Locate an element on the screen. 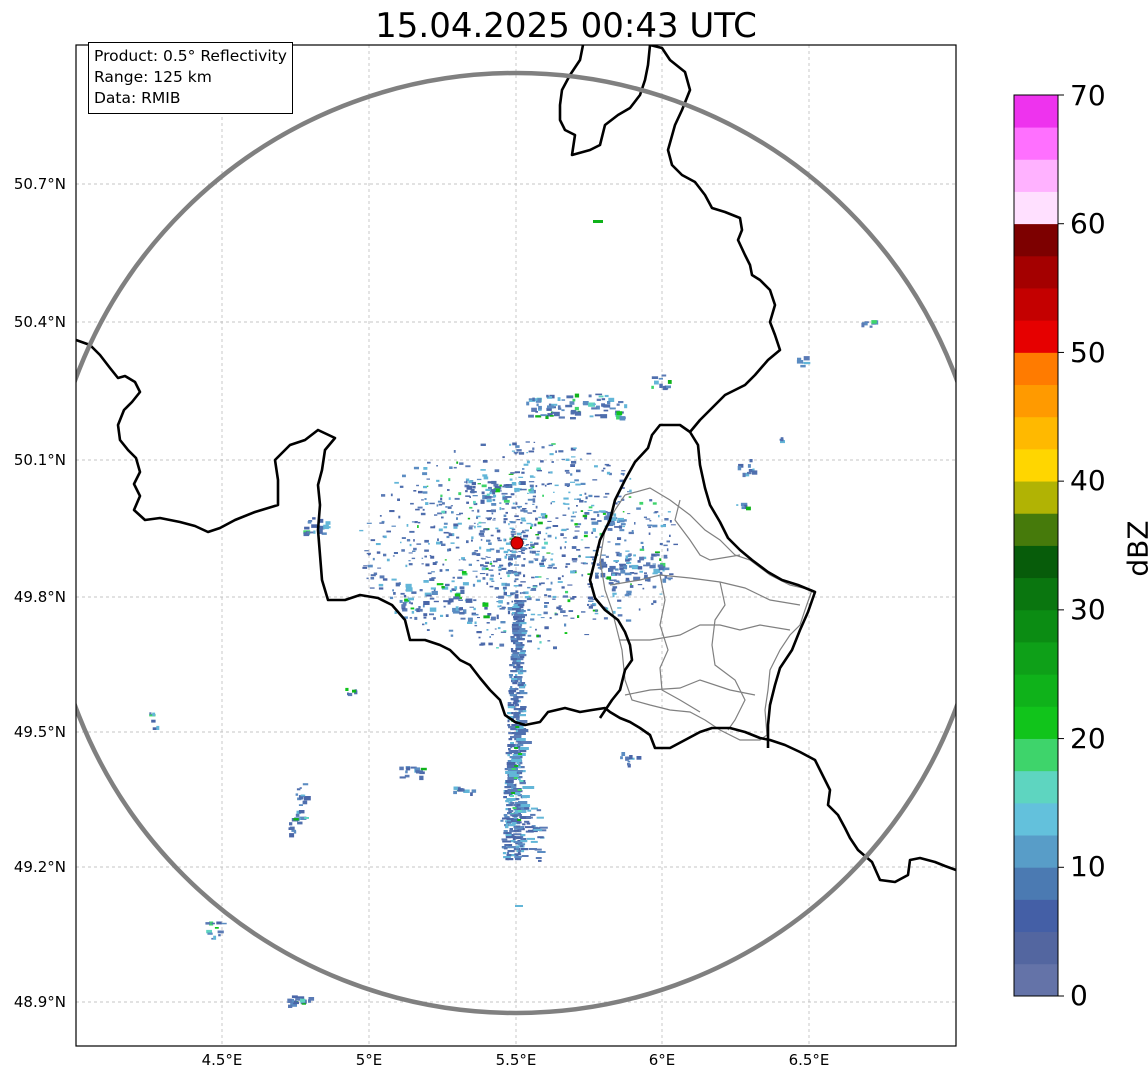 This screenshot has width=1148, height=1081. lat-tick-label: 48.9°N is located at coordinates (39, 1002).